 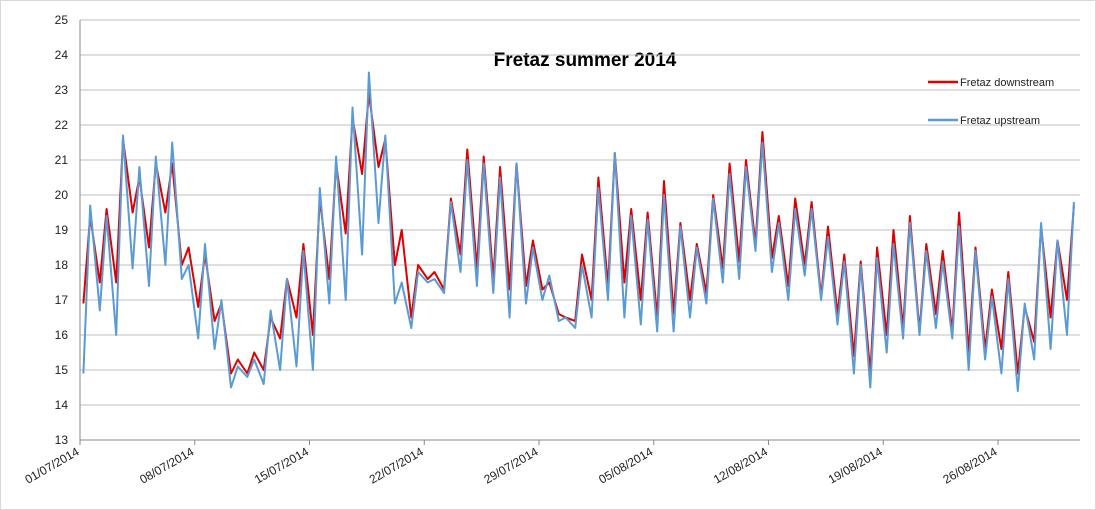 I want to click on y-tick-label: 21, so click(x=62, y=160).